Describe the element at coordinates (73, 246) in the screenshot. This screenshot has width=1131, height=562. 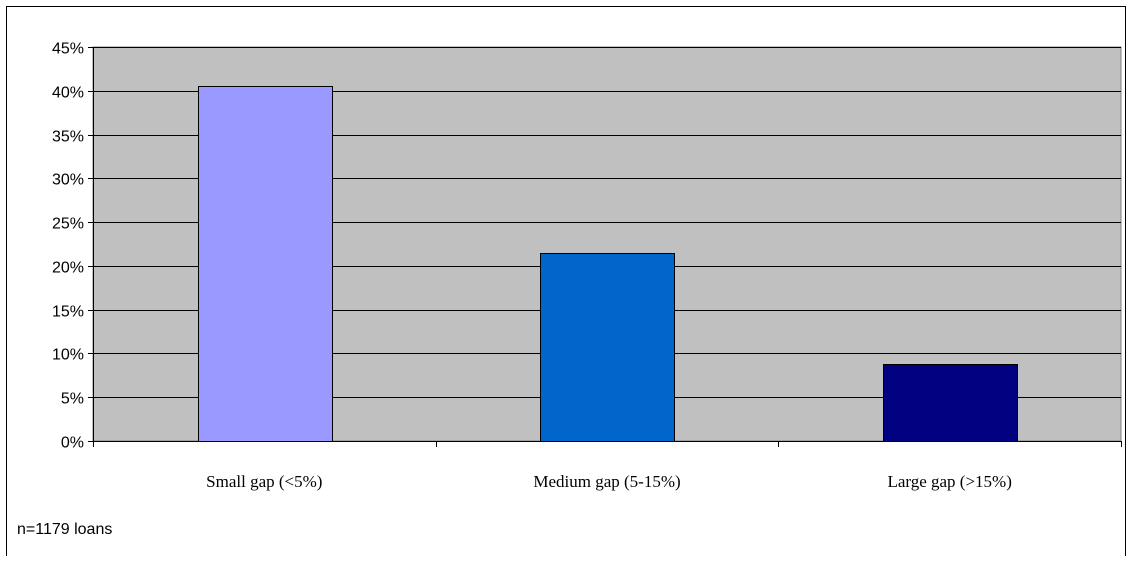
I see `y-axis: 0% 5% 10% 15% 20% 25% 30% 35% 40% 45%` at that location.